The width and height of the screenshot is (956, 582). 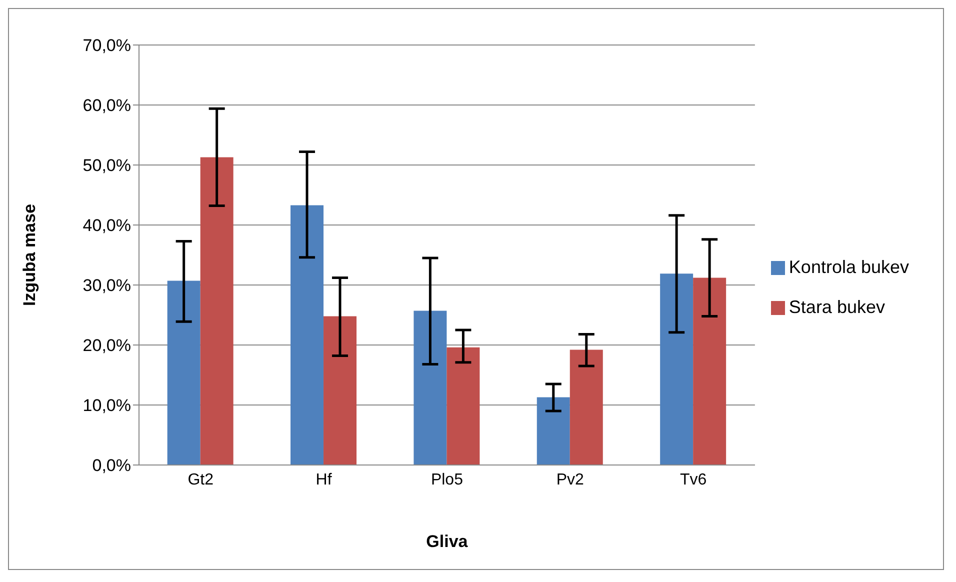 What do you see at coordinates (693, 479) in the screenshot?
I see `x-tick-label: Tv6` at bounding box center [693, 479].